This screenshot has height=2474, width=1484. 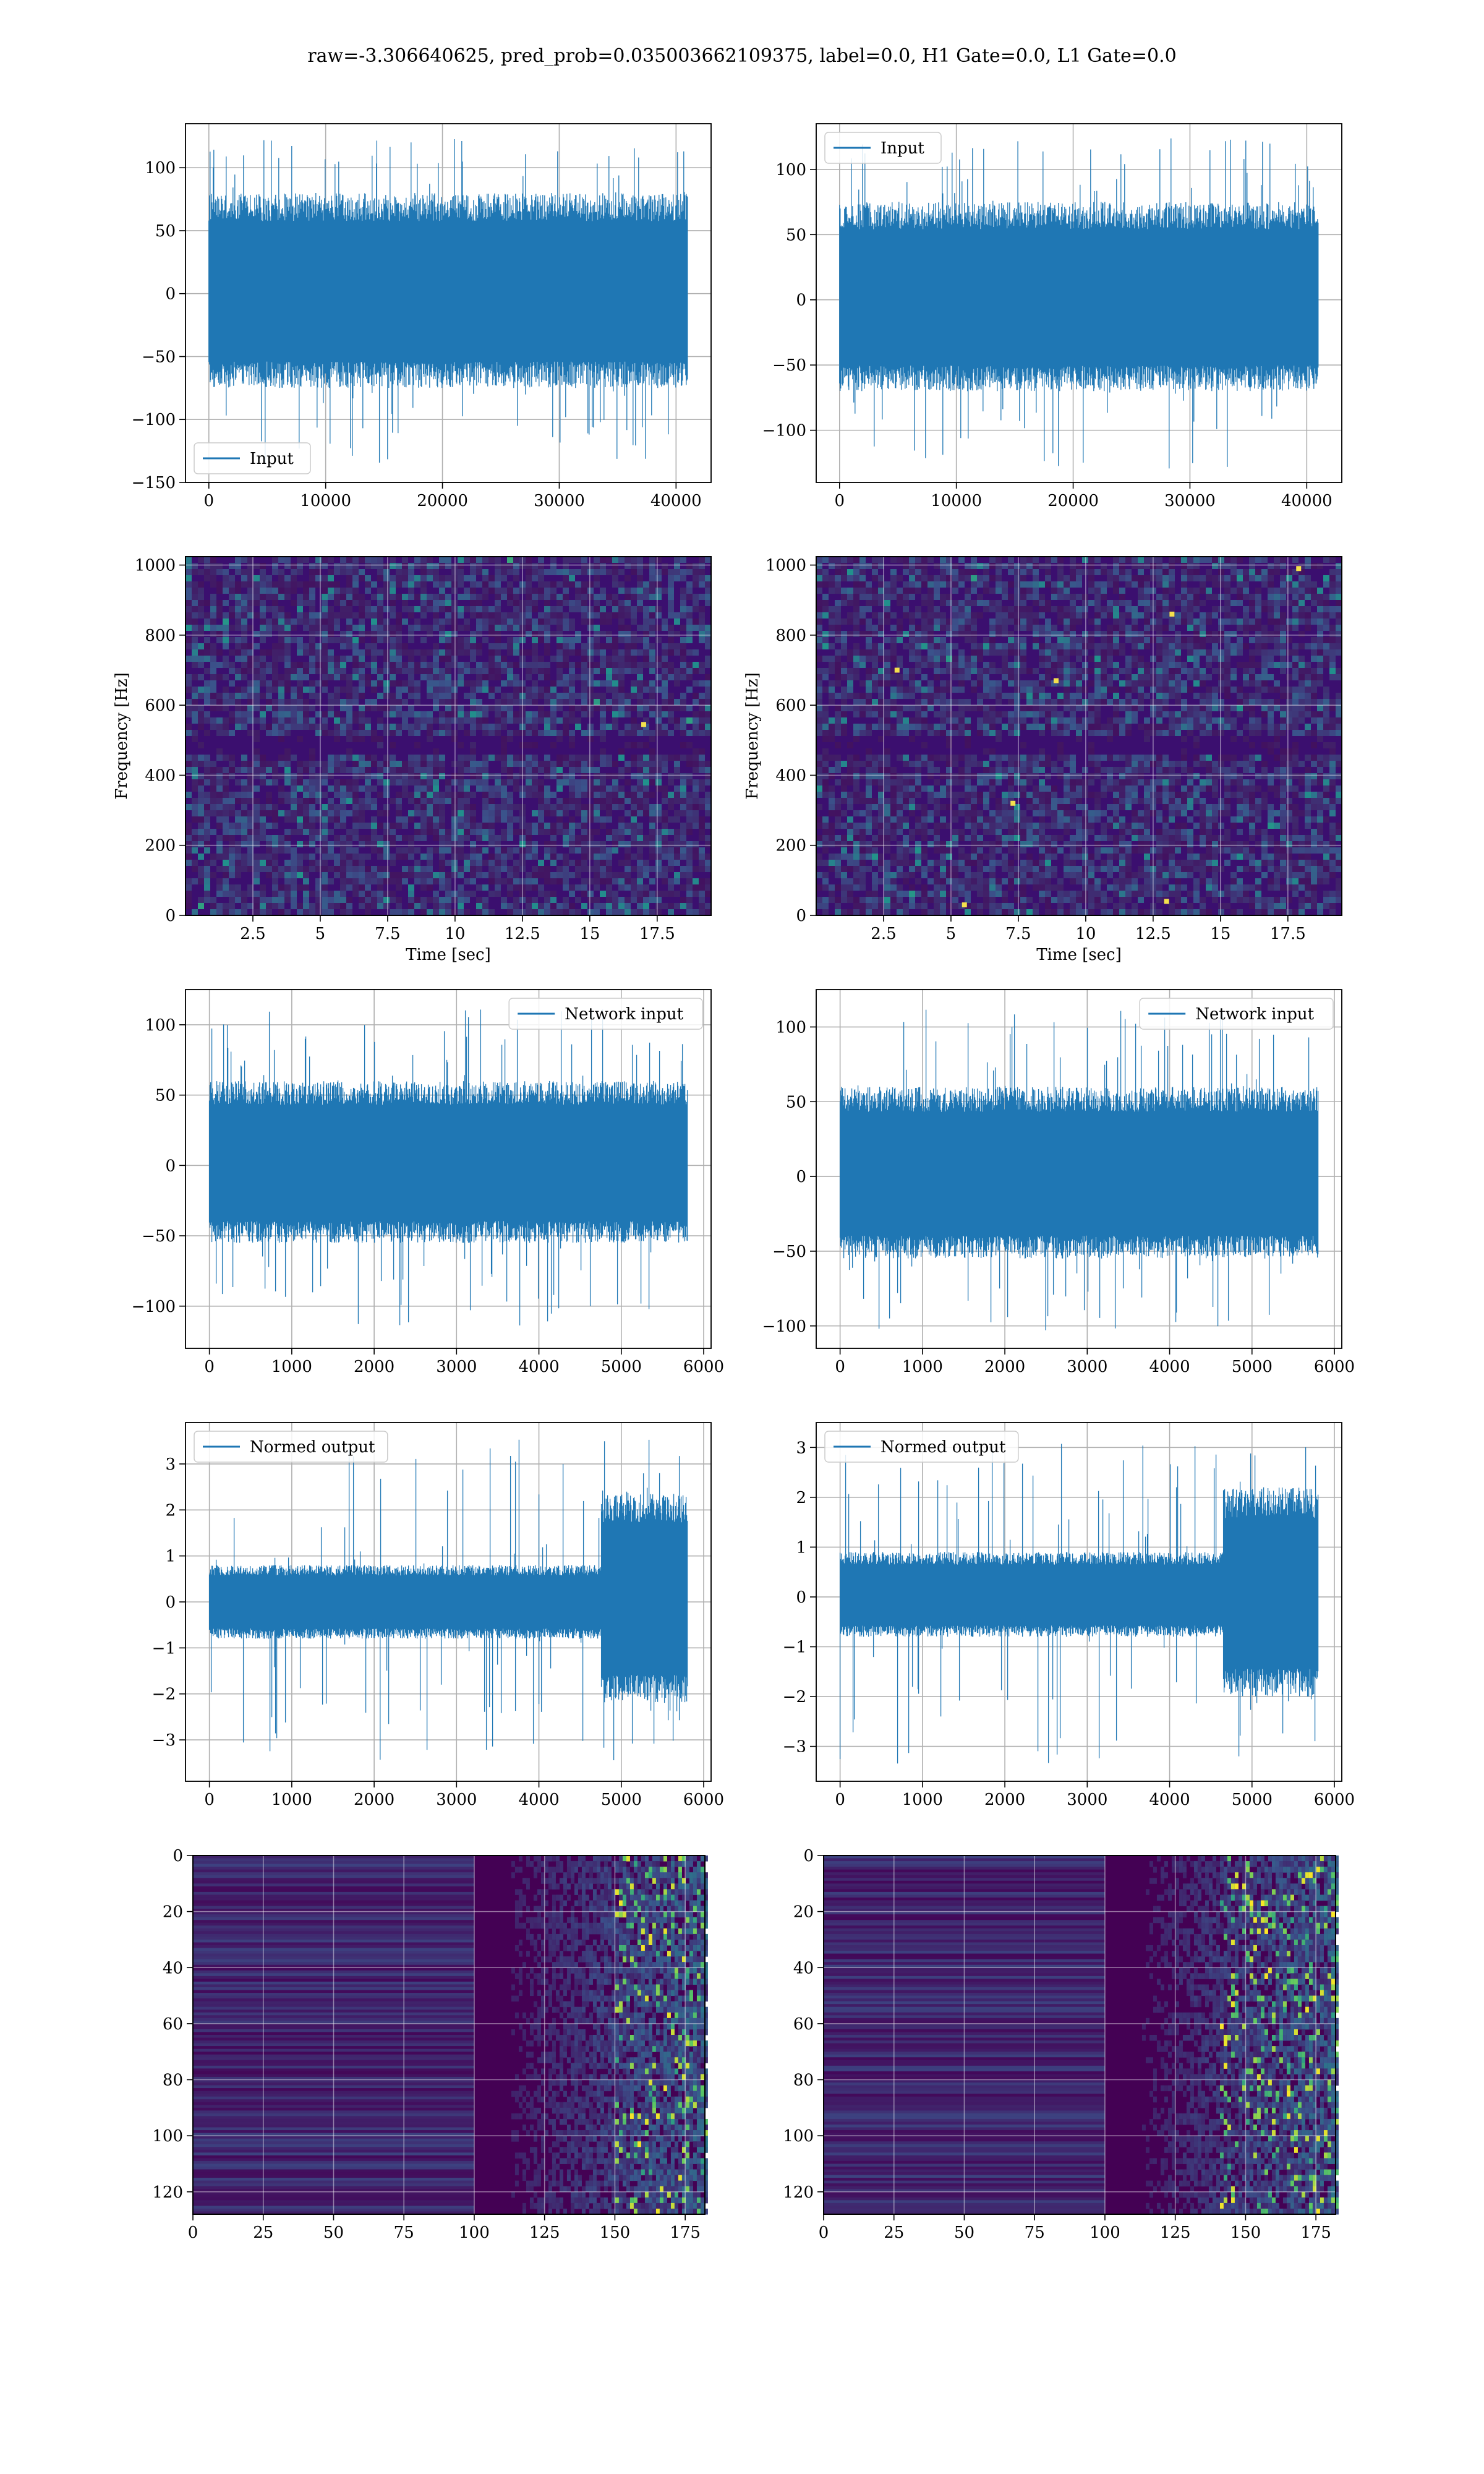 What do you see at coordinates (159, 357) in the screenshot?
I see `y-tick-label: −50` at bounding box center [159, 357].